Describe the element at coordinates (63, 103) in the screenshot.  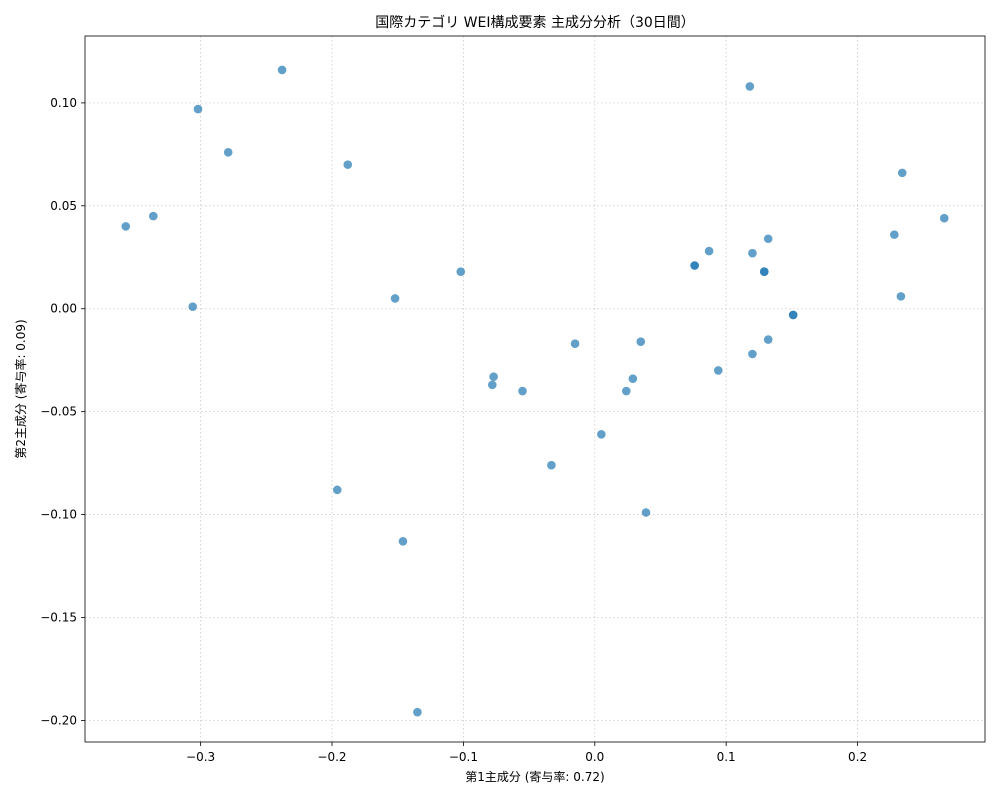
I see `y-tick-label: 0.10` at that location.